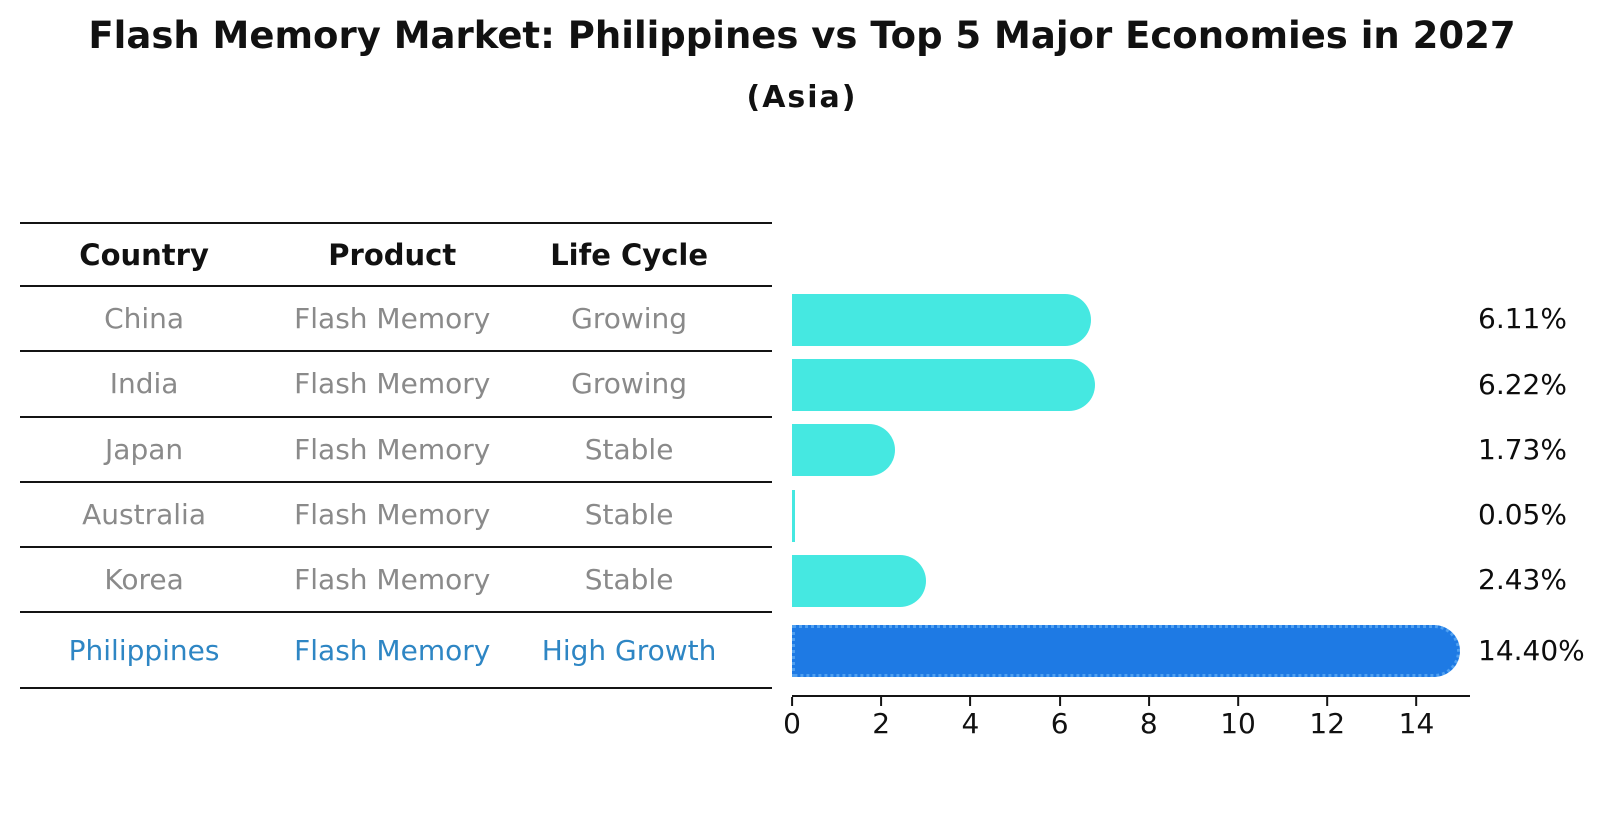  Describe the element at coordinates (144, 319) in the screenshot. I see `cell-country: China` at that location.